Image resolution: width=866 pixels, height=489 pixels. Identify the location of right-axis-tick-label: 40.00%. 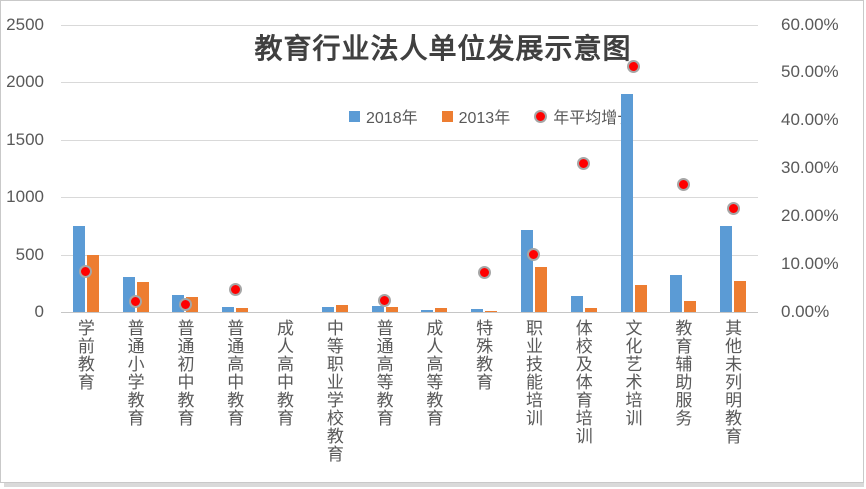
(810, 120).